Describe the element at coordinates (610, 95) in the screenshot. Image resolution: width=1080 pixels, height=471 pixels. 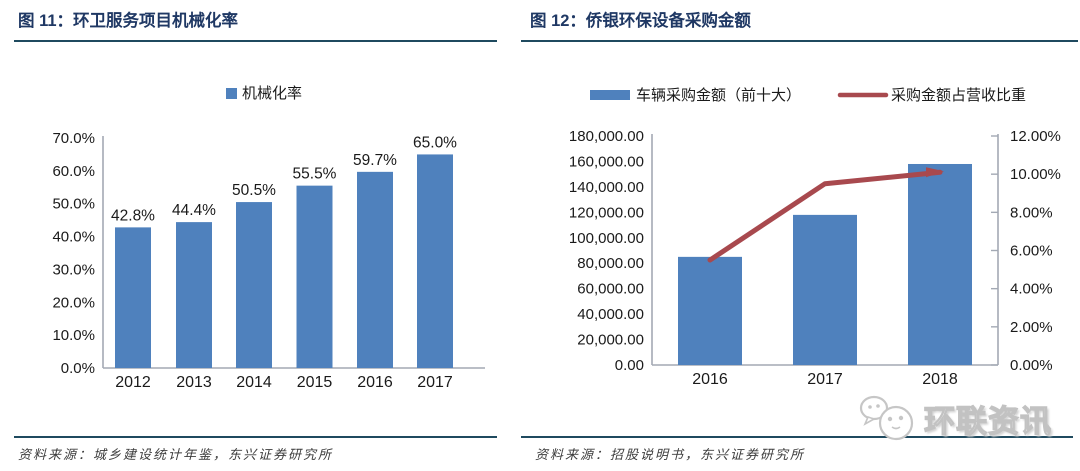
I see `legend-swatch-purchase-amount` at that location.